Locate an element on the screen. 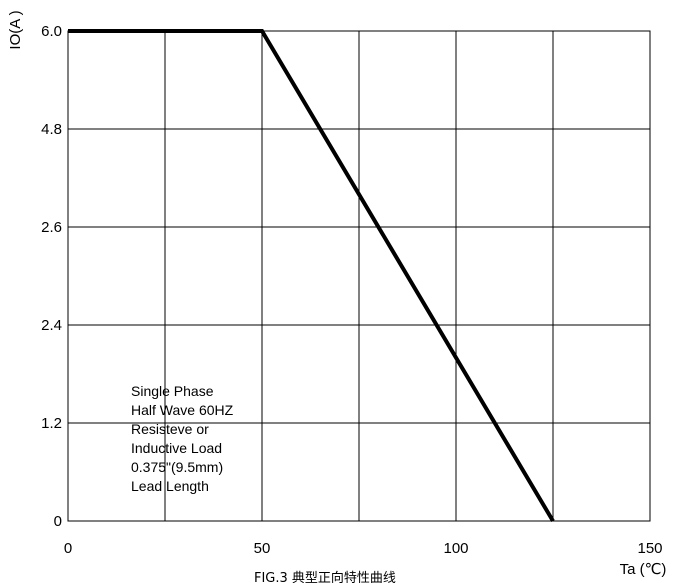 The image size is (685, 583). conditions-note-line-5: Lead Length is located at coordinates (170, 486).